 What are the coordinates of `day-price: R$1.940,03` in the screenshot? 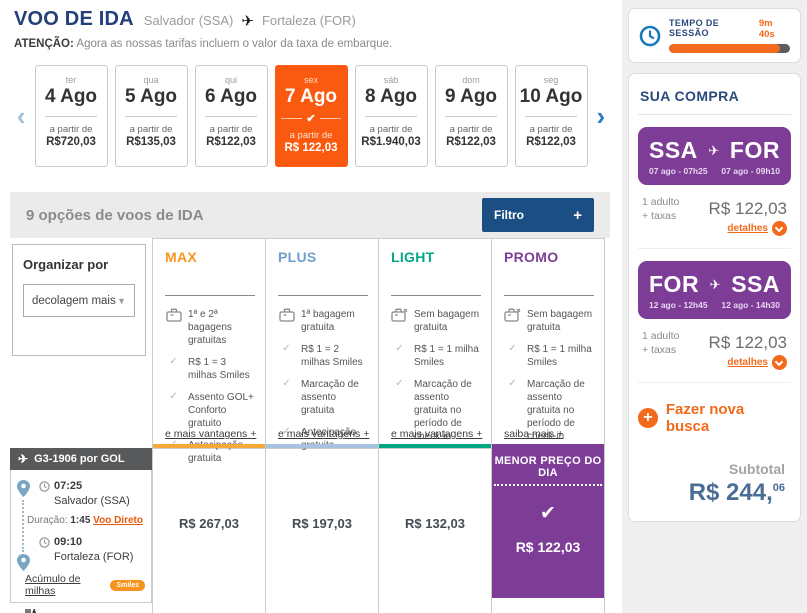 It's located at (391, 142).